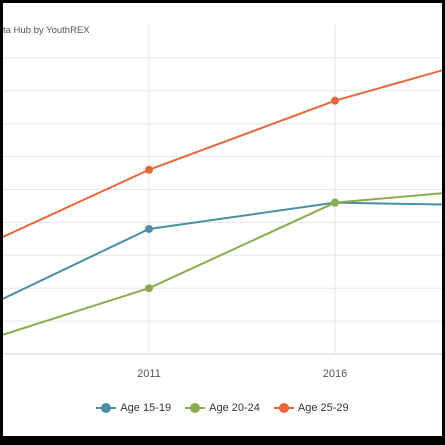  I want to click on legend-item: Age 20-24, so click(222, 408).